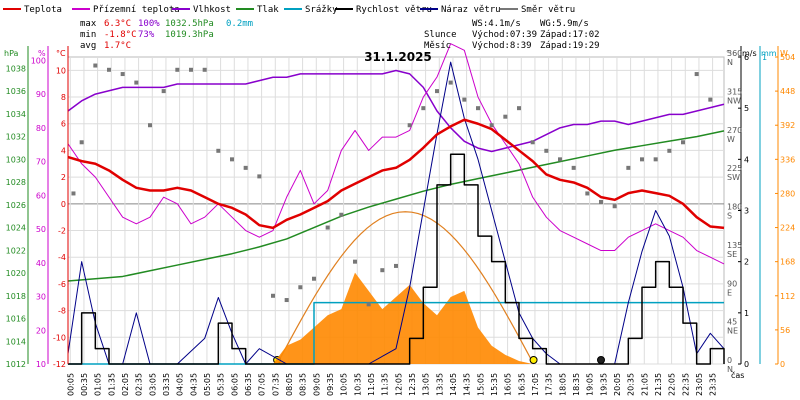 Image resolution: width=800 pixels, height=400 pixels. I want to click on time-tick-label: 09:05, so click(316, 384).